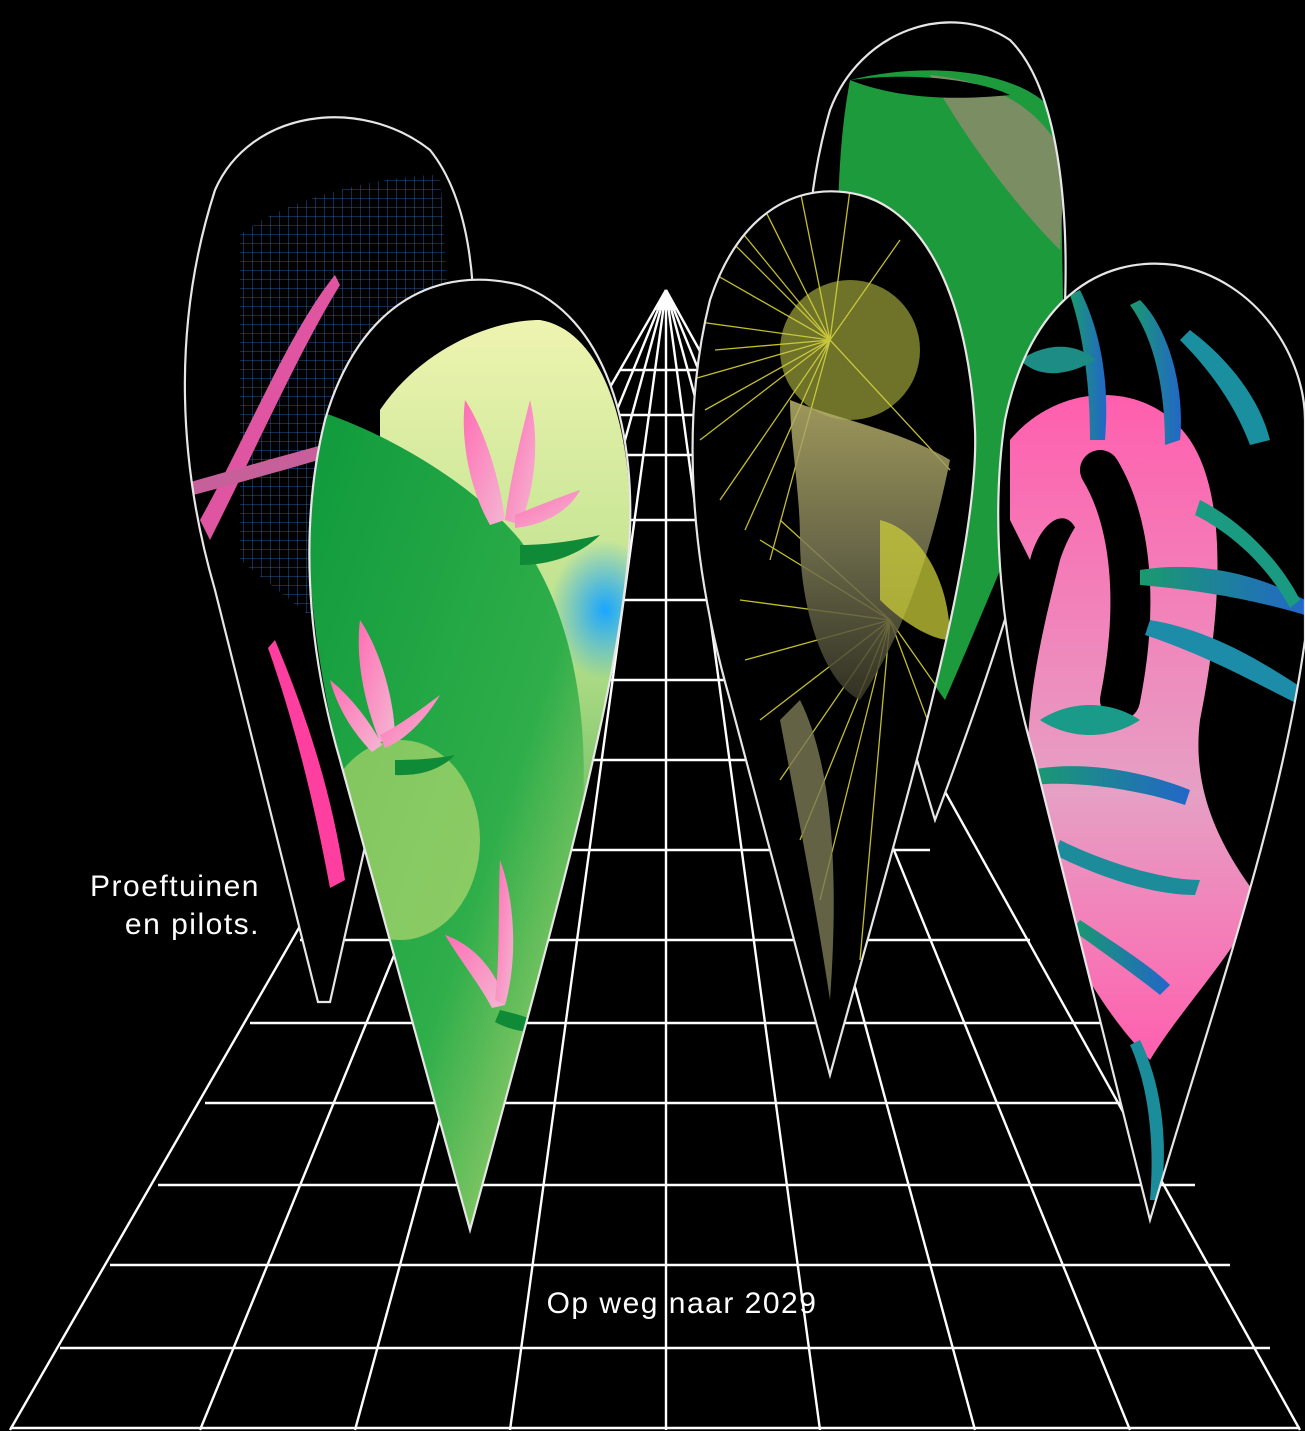 The height and width of the screenshot is (1431, 1305). What do you see at coordinates (175, 886) in the screenshot?
I see `caption-line-1: Proeftuinen` at bounding box center [175, 886].